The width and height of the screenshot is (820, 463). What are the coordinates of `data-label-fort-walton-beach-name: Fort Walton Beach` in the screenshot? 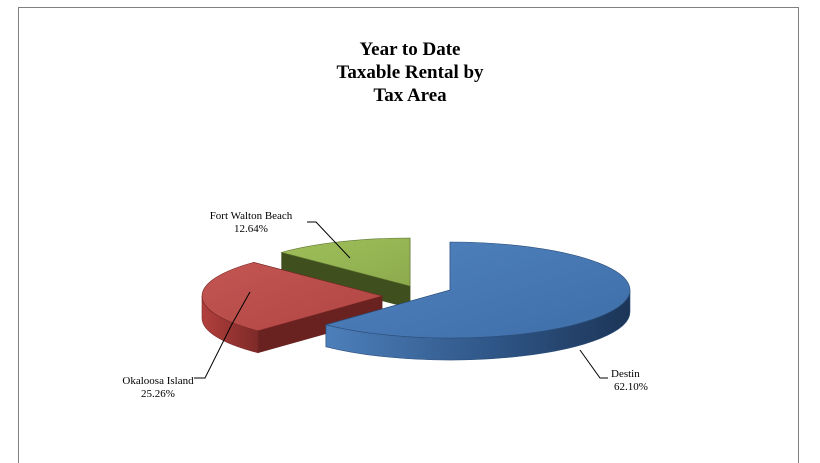 It's located at (251, 216).